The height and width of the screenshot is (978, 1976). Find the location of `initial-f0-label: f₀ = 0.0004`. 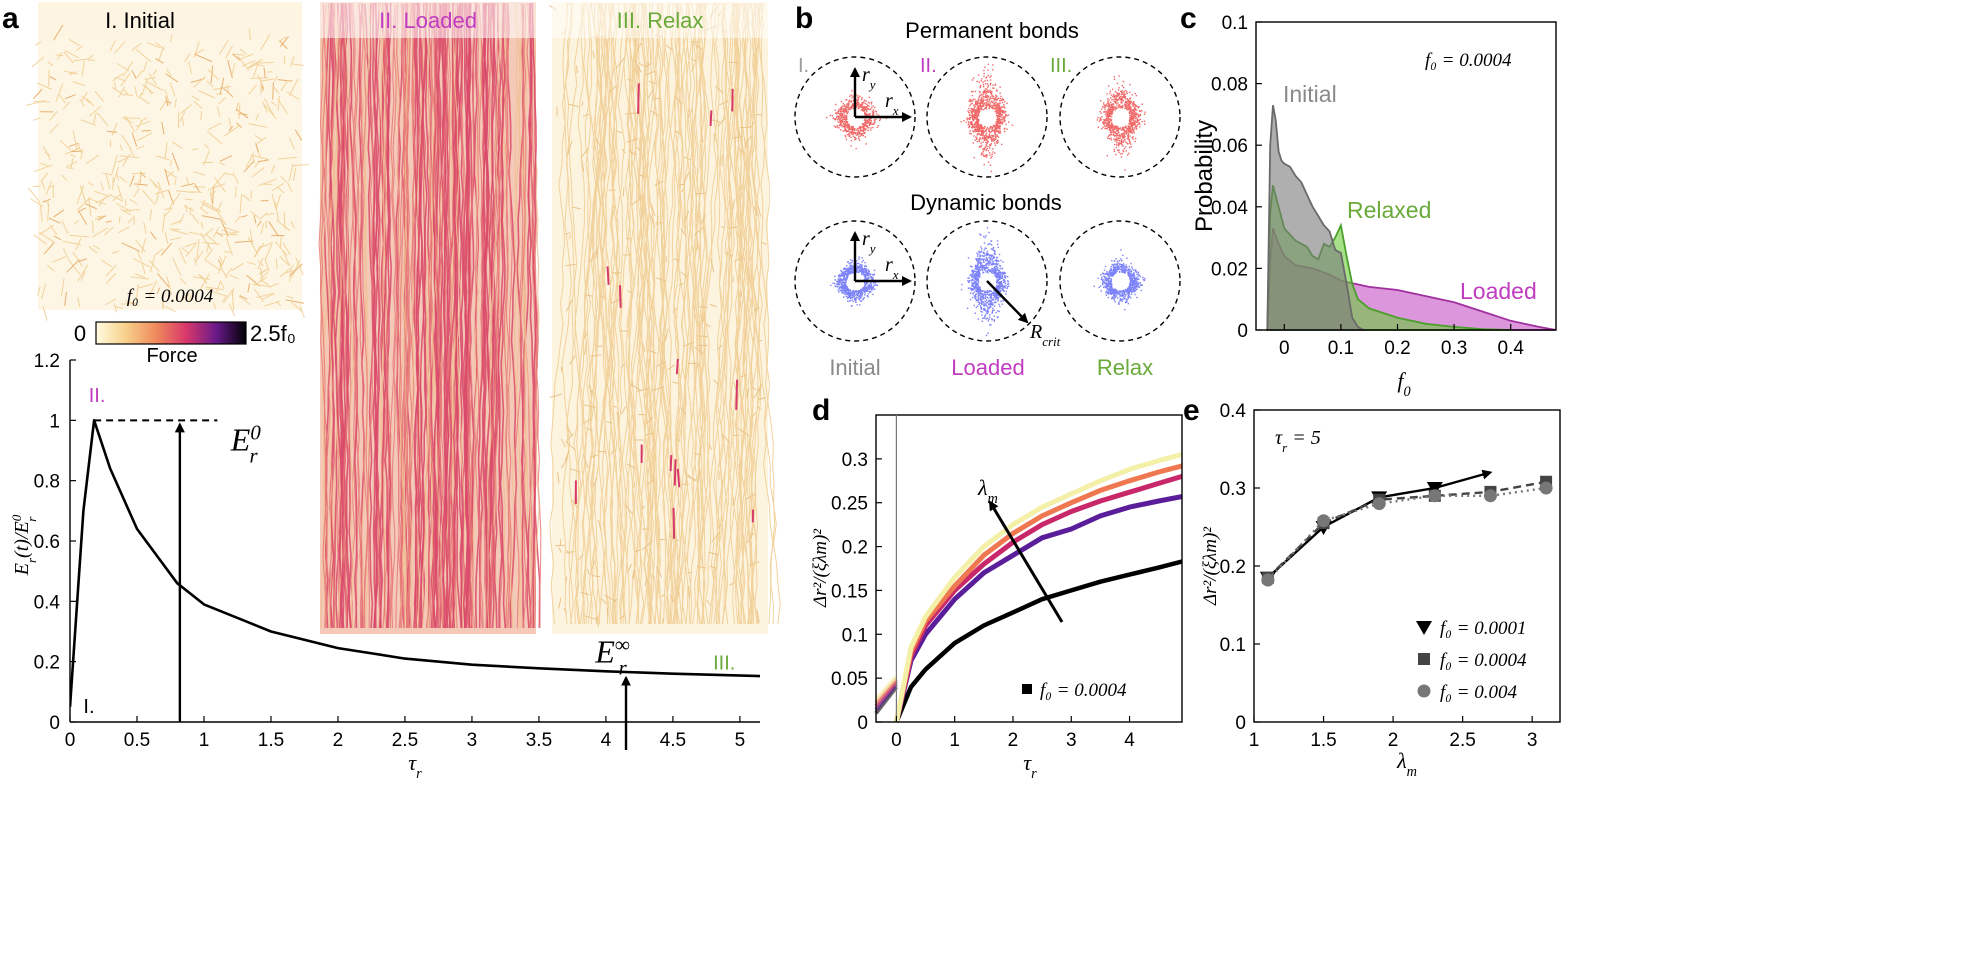

initial-f0-label: f₀ = 0.0004 is located at coordinates (170, 296).